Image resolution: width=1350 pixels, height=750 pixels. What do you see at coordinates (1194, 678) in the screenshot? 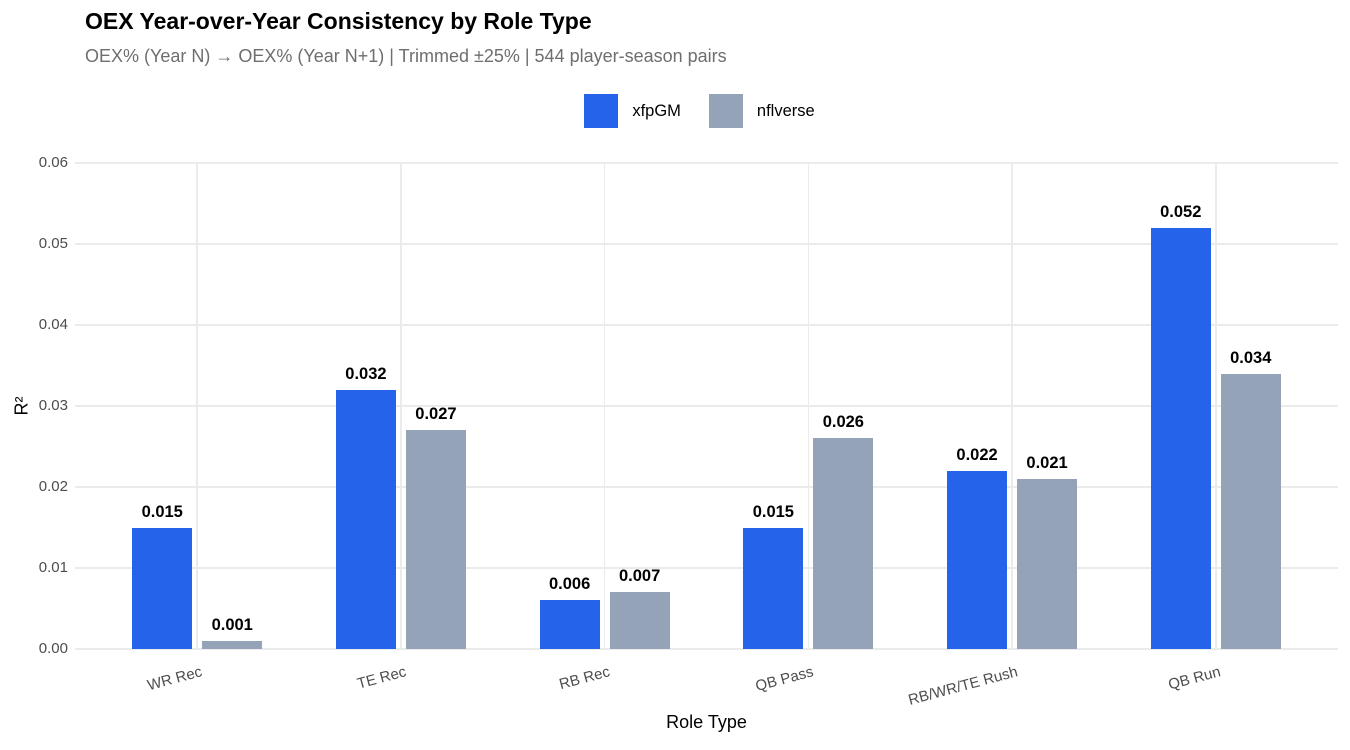
I see `x-tick-label: QB Run` at bounding box center [1194, 678].